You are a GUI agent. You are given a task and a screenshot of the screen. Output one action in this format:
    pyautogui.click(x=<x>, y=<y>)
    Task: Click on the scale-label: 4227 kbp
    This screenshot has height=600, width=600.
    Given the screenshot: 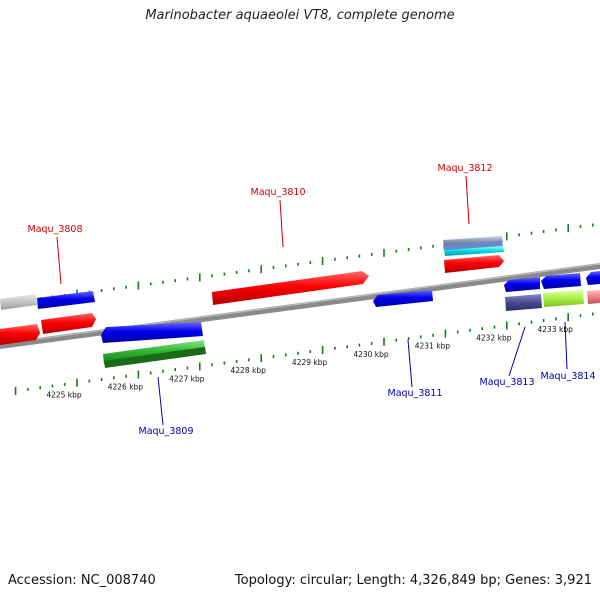 What is the action you would take?
    pyautogui.click(x=187, y=378)
    